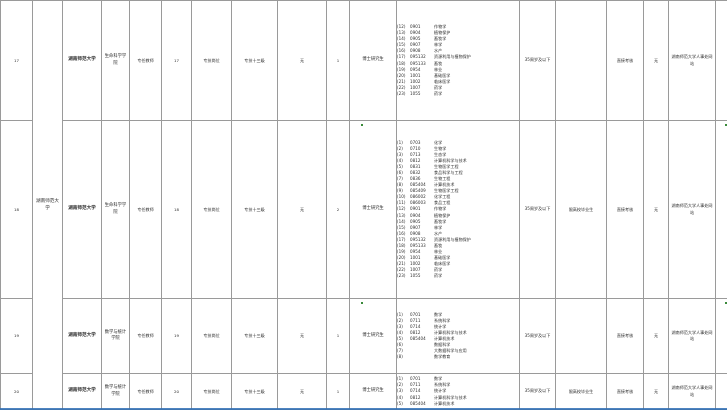  Describe the element at coordinates (16, 336) in the screenshot. I see `cell-index: 19` at that location.